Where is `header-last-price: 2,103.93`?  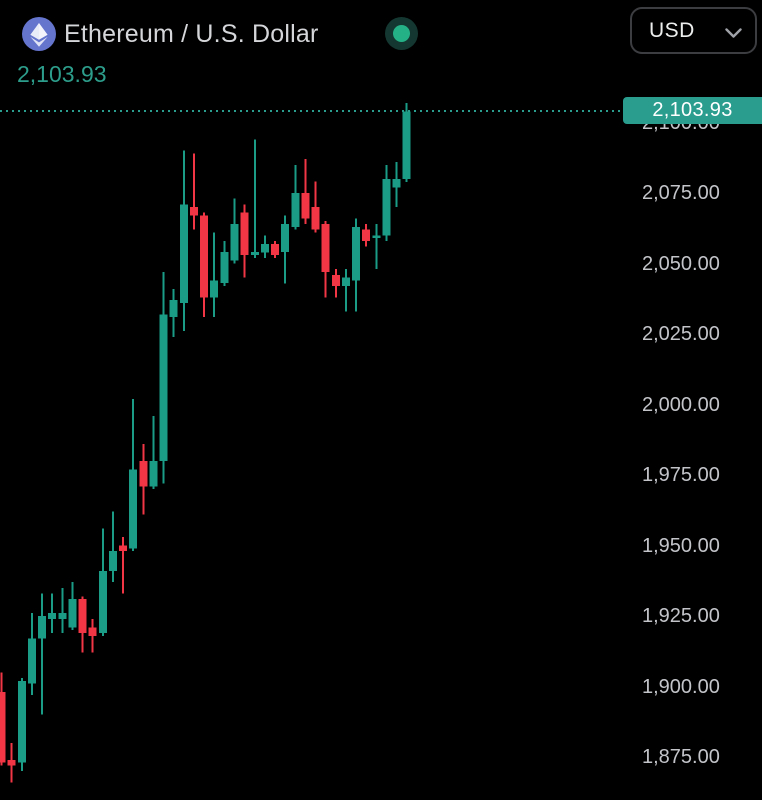
header-last-price: 2,103.93 is located at coordinates (62, 74).